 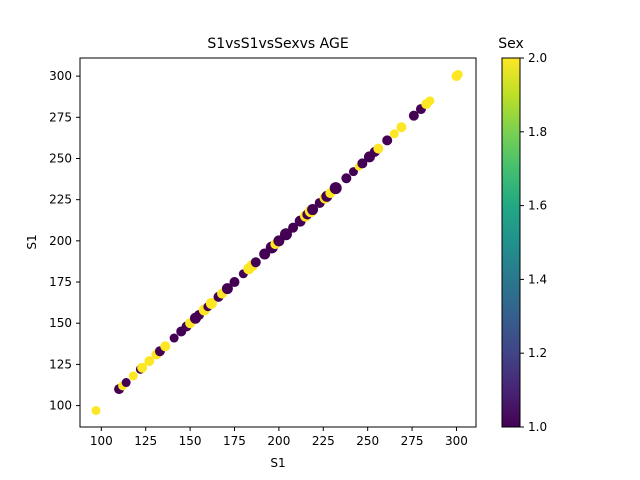 I want to click on x-tick-label: 300, so click(x=456, y=441).